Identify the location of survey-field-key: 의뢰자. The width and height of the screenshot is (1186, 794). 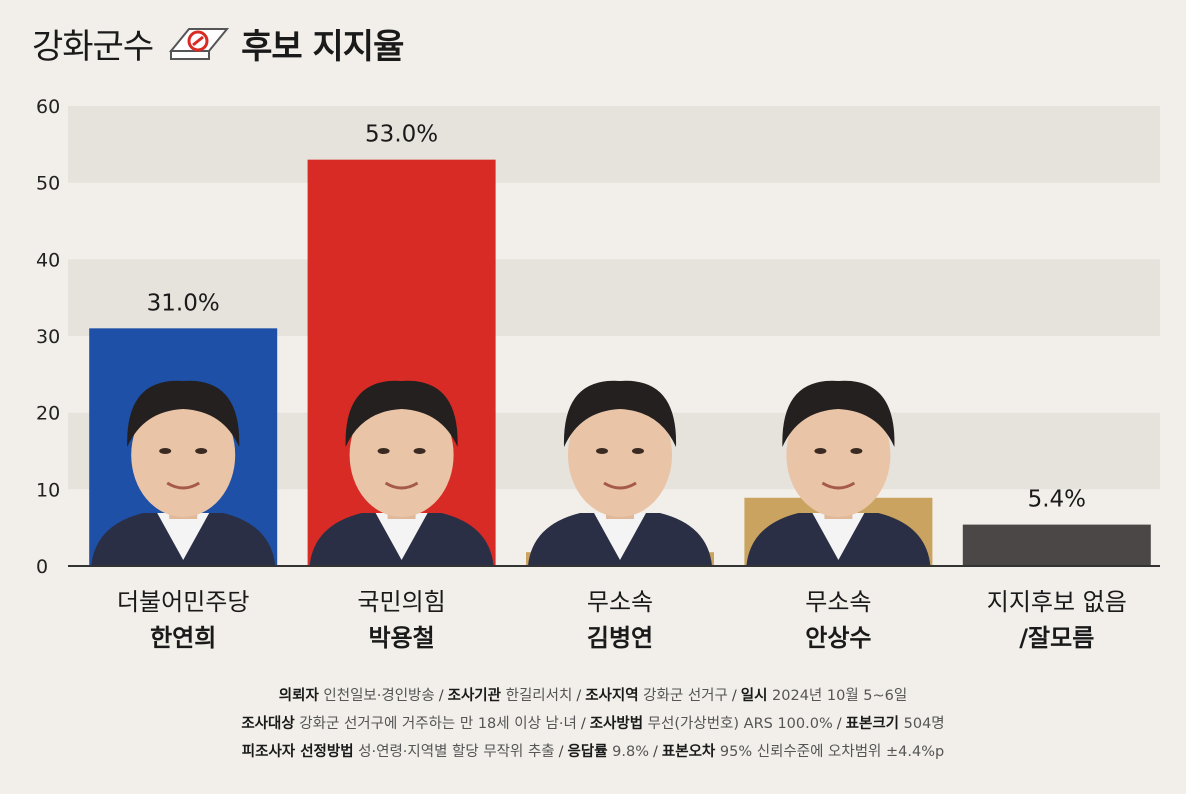
(298, 696).